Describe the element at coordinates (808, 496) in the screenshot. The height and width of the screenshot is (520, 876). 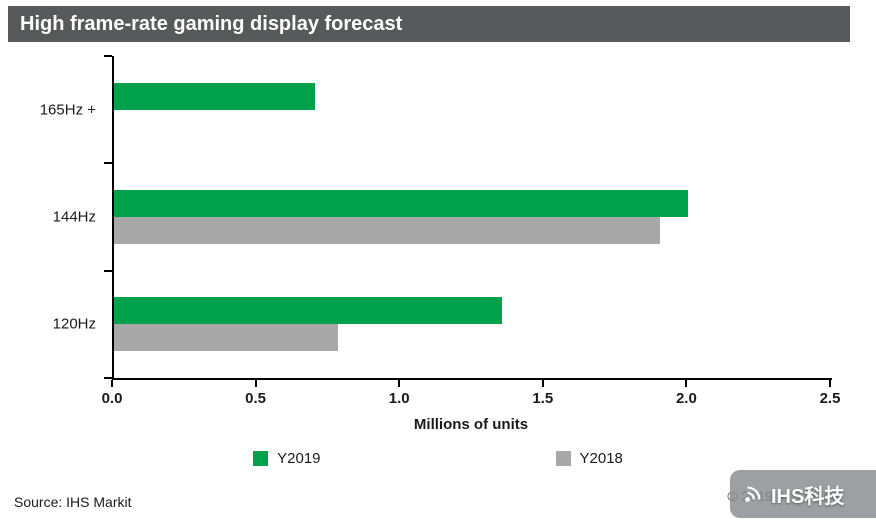
I see `watermark-text: IHS科技` at that location.